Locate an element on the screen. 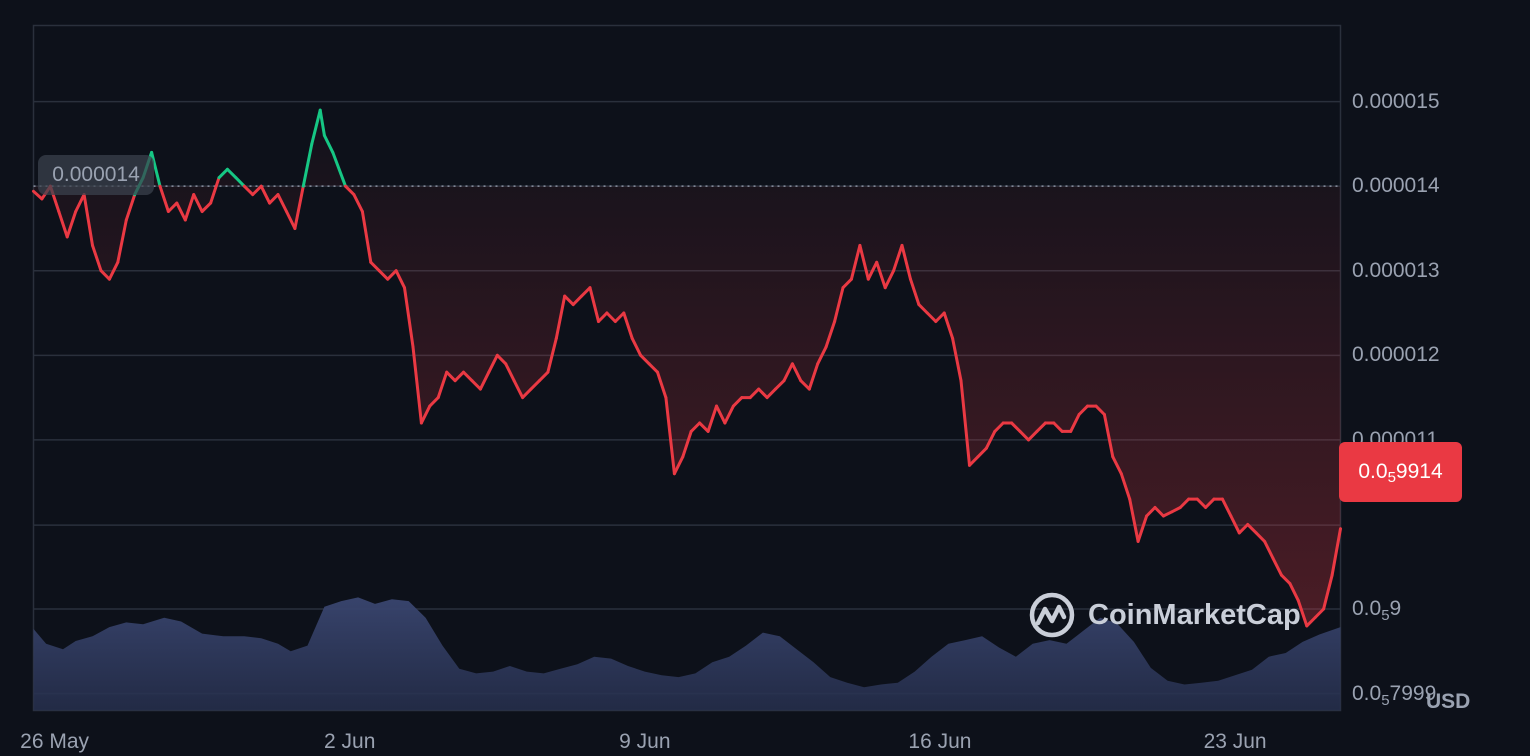 This screenshot has height=756, width=1530. y-tick-label: 0.000015 is located at coordinates (1396, 101).